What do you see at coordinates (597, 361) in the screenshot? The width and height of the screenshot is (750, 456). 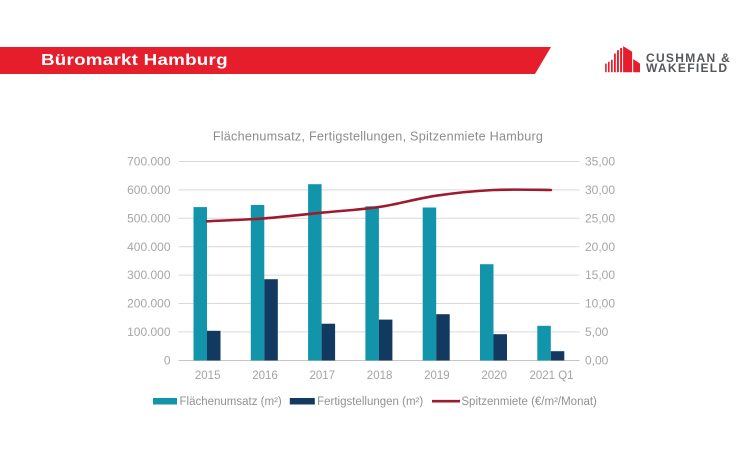 I see `svg-text: 0,00` at bounding box center [597, 361].